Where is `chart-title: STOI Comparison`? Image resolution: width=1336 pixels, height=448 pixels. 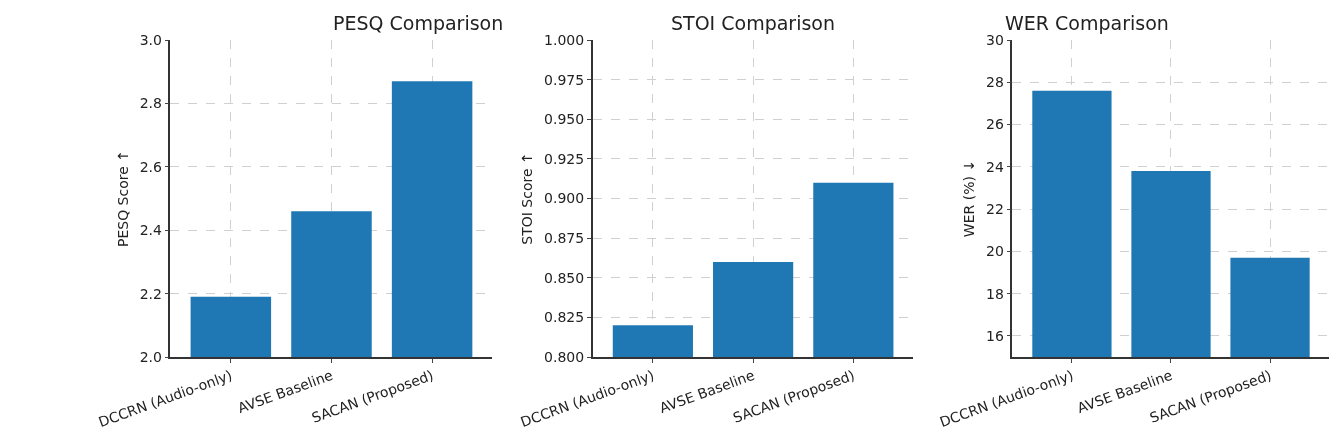 chart-title: STOI Comparison is located at coordinates (753, 23).